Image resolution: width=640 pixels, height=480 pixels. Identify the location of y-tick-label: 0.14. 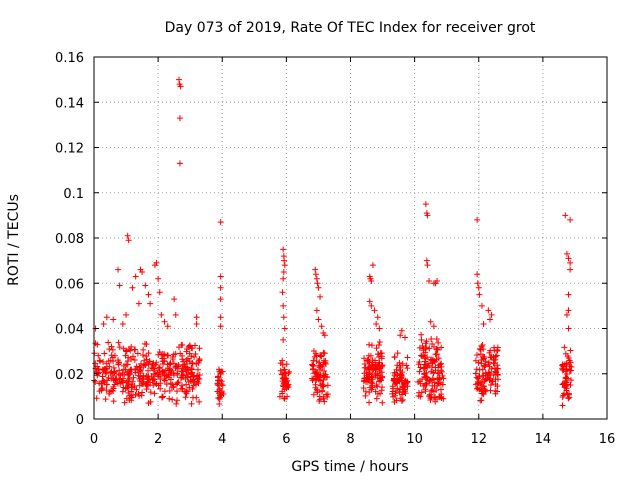
(69, 103).